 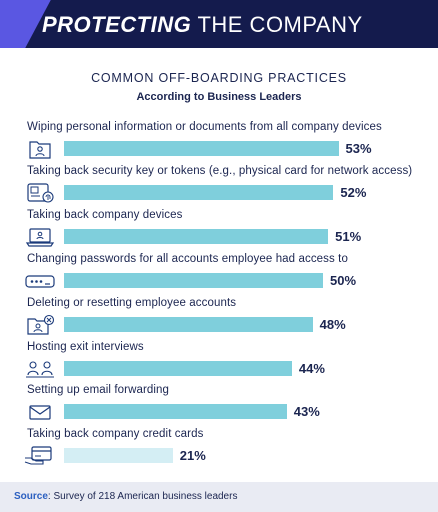 What do you see at coordinates (40, 193) in the screenshot?
I see `id-badge-fingerprint-icon` at bounding box center [40, 193].